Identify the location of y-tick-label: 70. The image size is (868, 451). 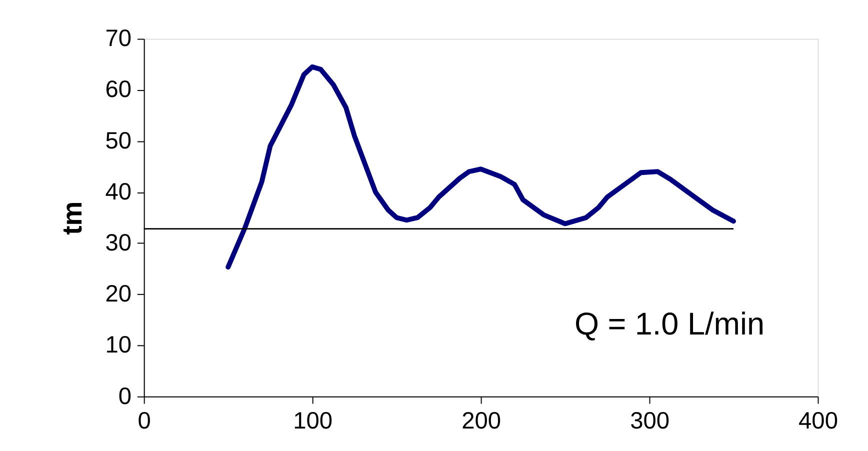
(118, 39).